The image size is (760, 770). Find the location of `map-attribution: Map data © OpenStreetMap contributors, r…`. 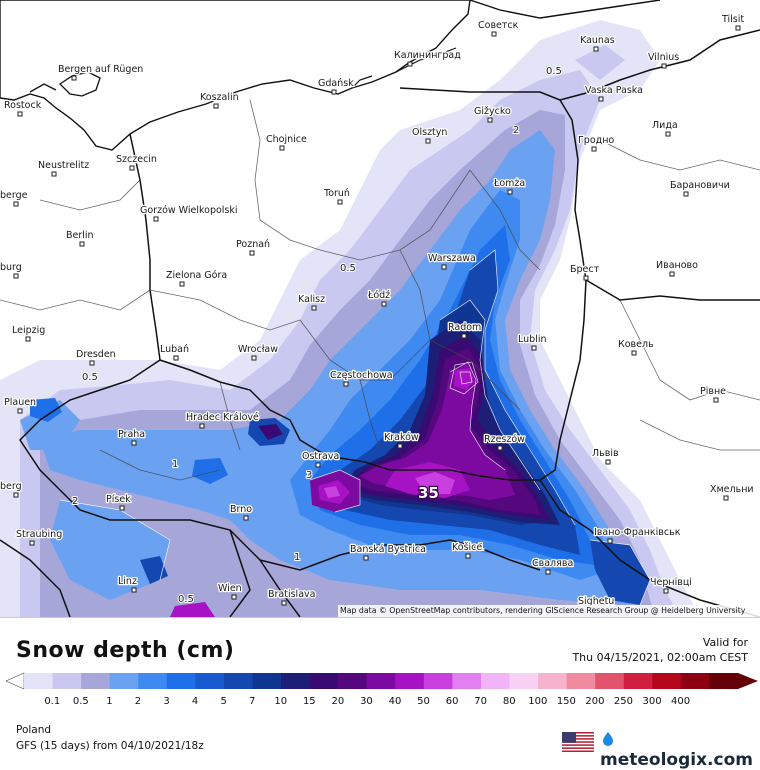

map-attribution: Map data © OpenStreetMap contributors, r… is located at coordinates (549, 611).